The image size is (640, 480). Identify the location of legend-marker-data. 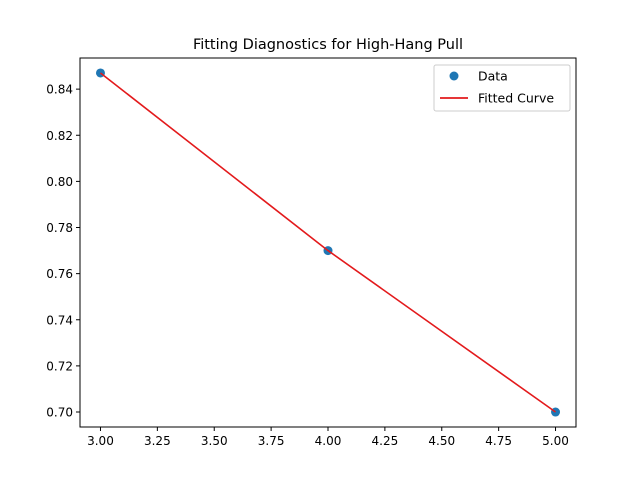
(454, 76).